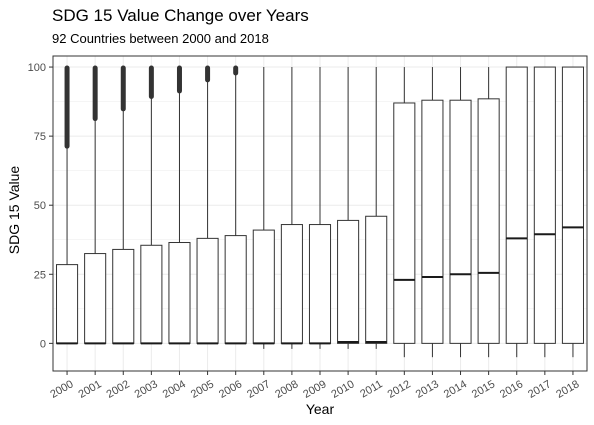  I want to click on y-tick-label: 0, so click(43, 344).